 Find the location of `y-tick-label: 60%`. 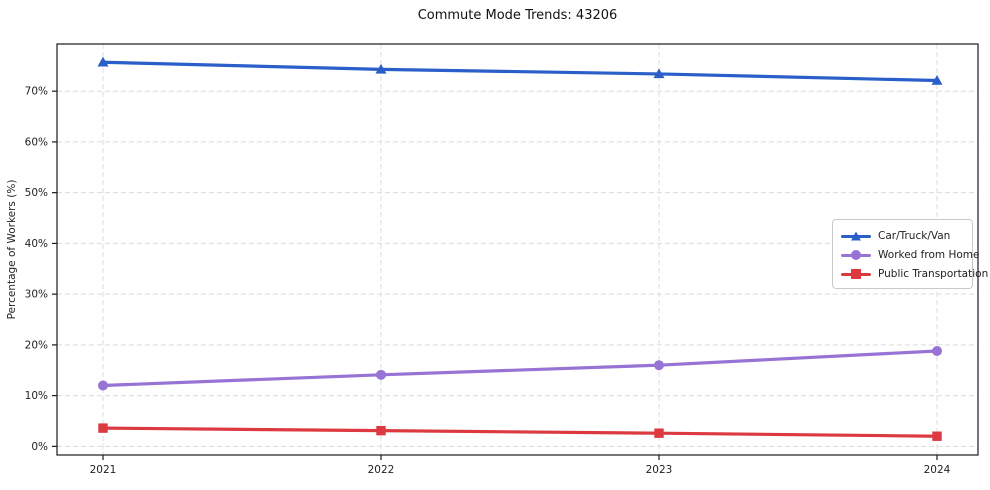

y-tick-label: 60% is located at coordinates (36, 142).